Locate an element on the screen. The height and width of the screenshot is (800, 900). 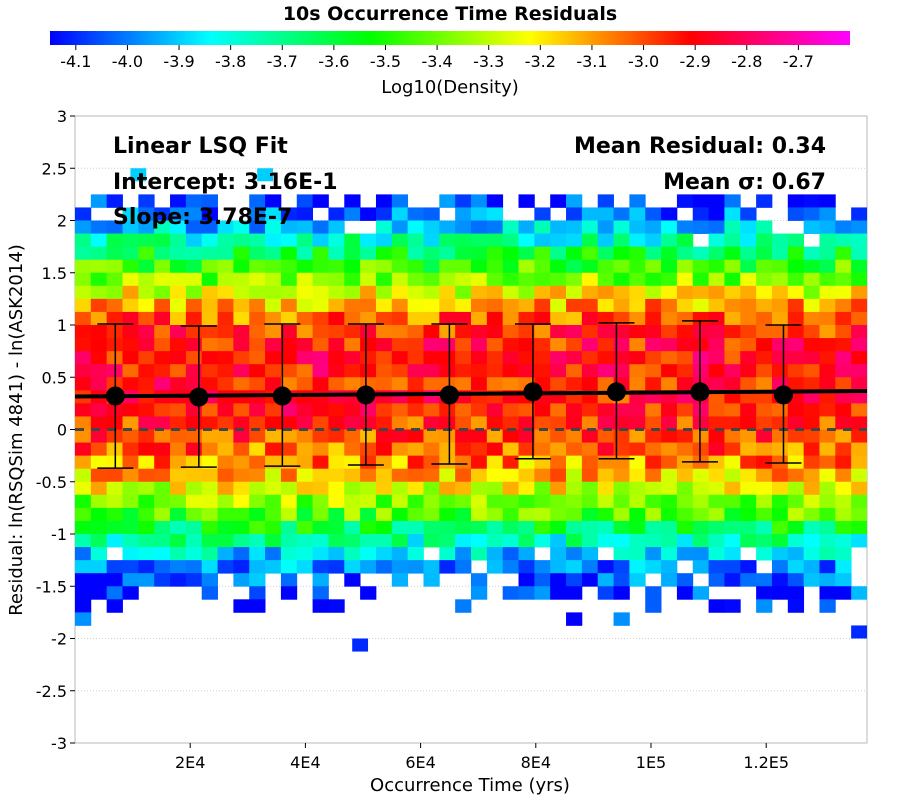
slope-annotation: Slope: 3.78E-7 is located at coordinates (202, 217).